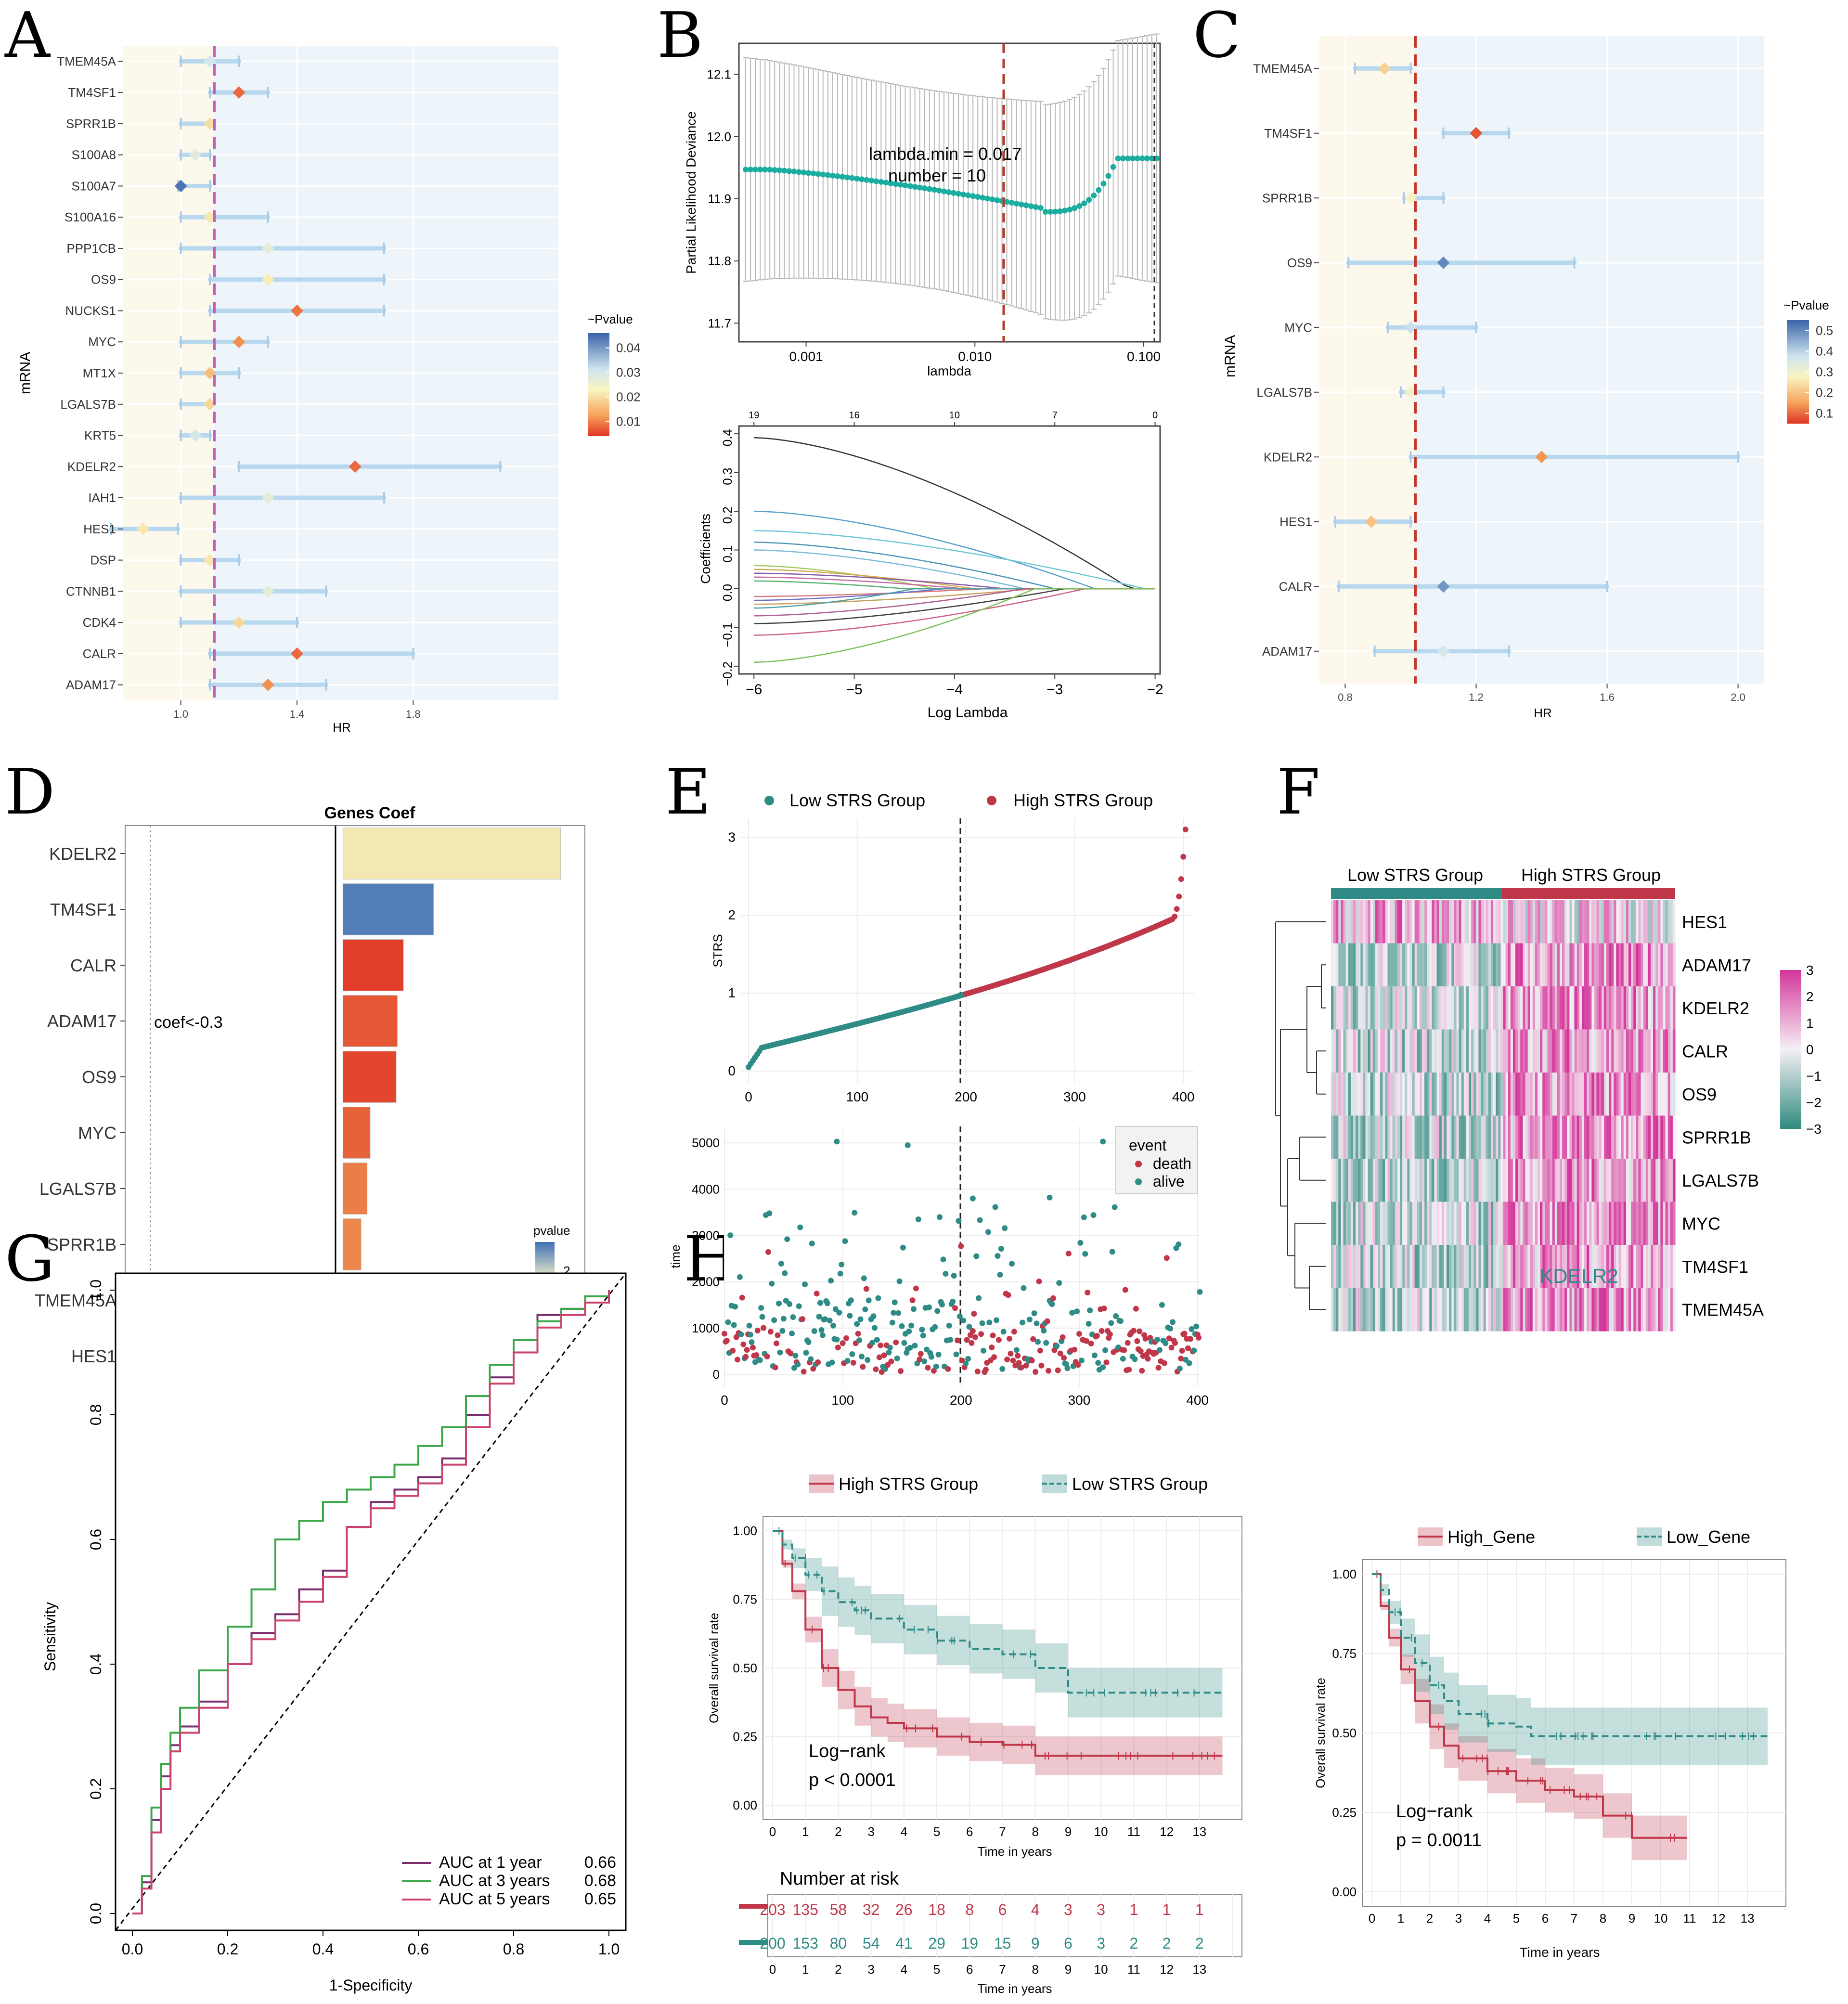 The height and width of the screenshot is (2004, 1848). What do you see at coordinates (1806, 305) in the screenshot?
I see `c-legend-title: ~Pvalue` at bounding box center [1806, 305].